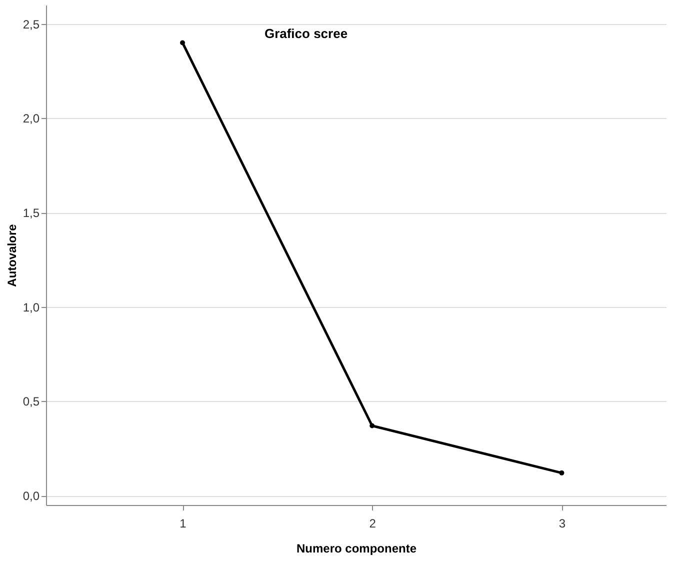 Image resolution: width=699 pixels, height=586 pixels. What do you see at coordinates (31, 119) in the screenshot?
I see `y-tick-label: 2,0` at bounding box center [31, 119].